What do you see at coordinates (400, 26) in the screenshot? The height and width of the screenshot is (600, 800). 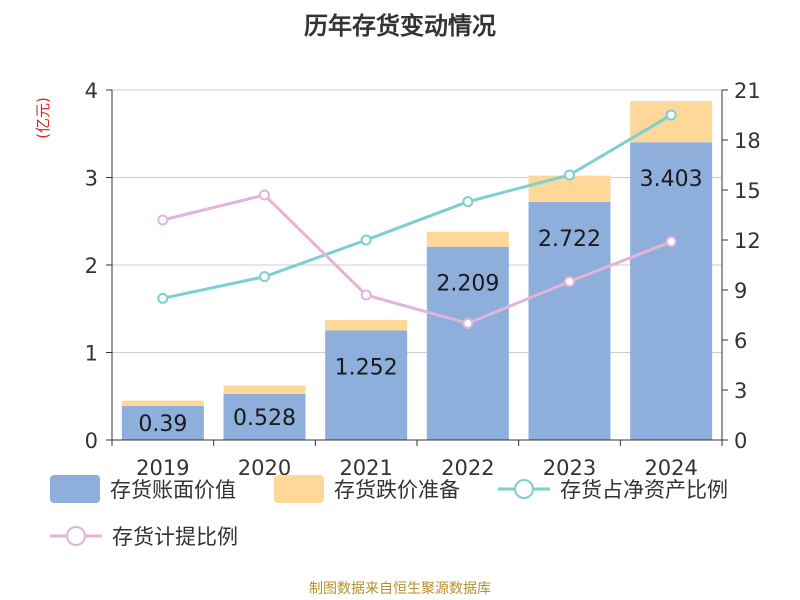 I see `chart-title: 历年存货变动情况` at bounding box center [400, 26].